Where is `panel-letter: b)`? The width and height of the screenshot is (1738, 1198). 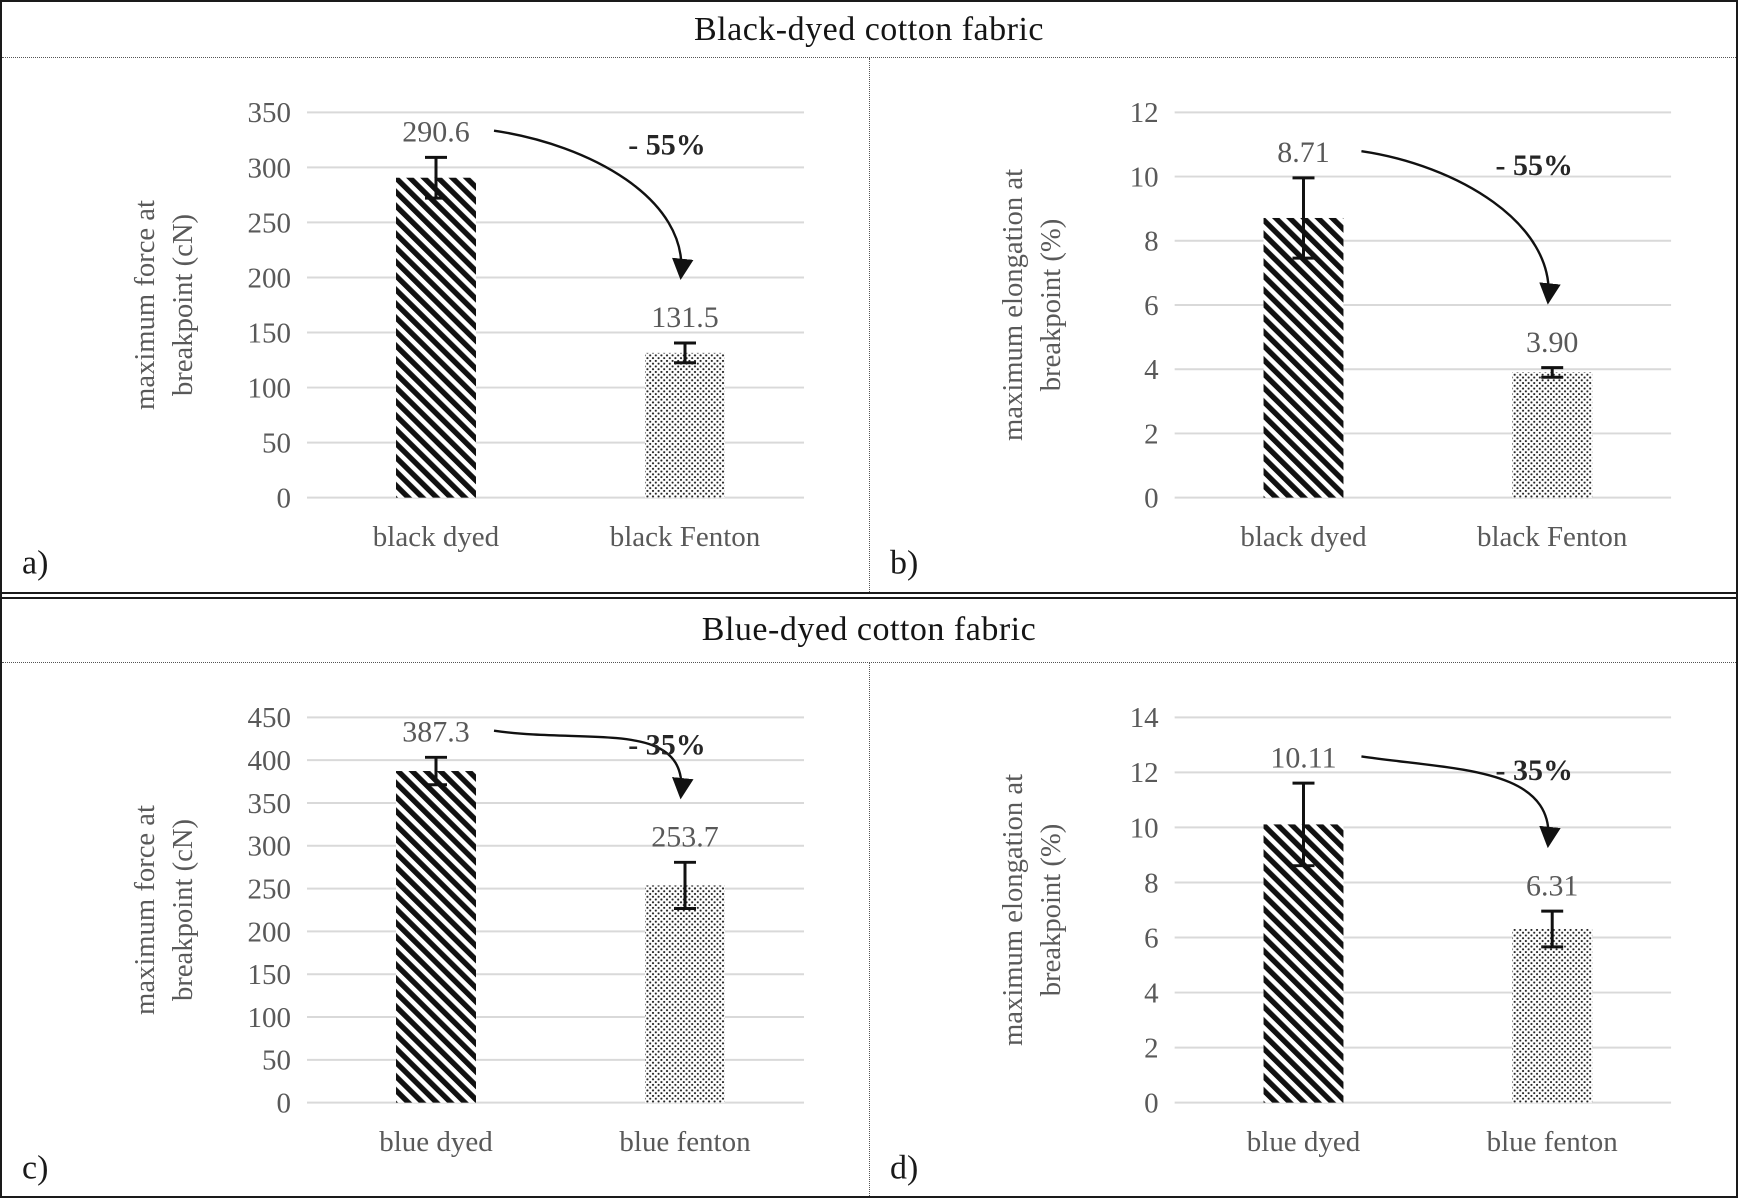 panel-letter: b) is located at coordinates (904, 563).